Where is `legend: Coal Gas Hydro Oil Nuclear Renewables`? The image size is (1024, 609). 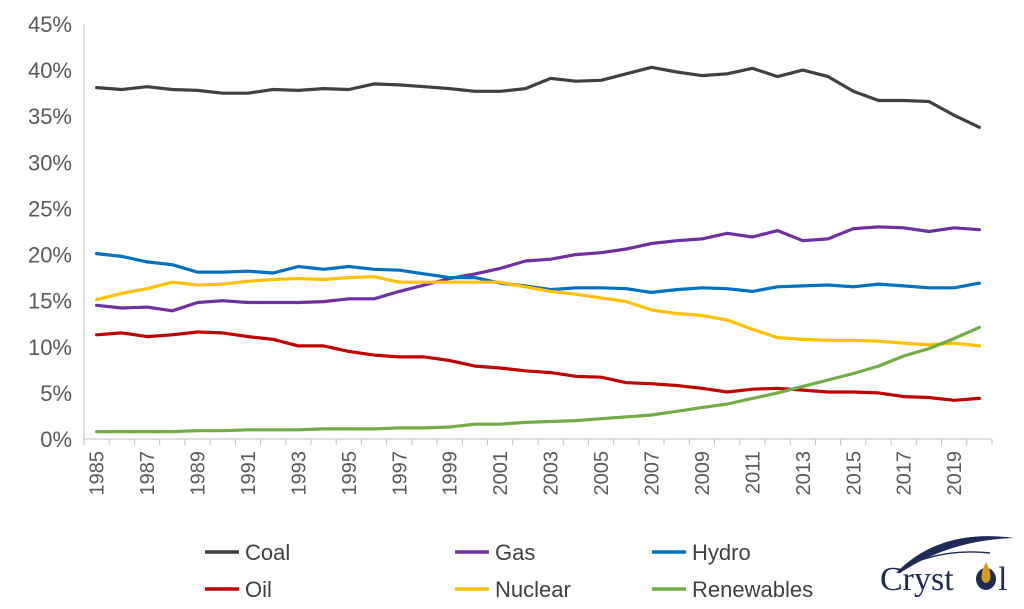 legend: Coal Gas Hydro Oil Nuclear Renewables is located at coordinates (509, 571).